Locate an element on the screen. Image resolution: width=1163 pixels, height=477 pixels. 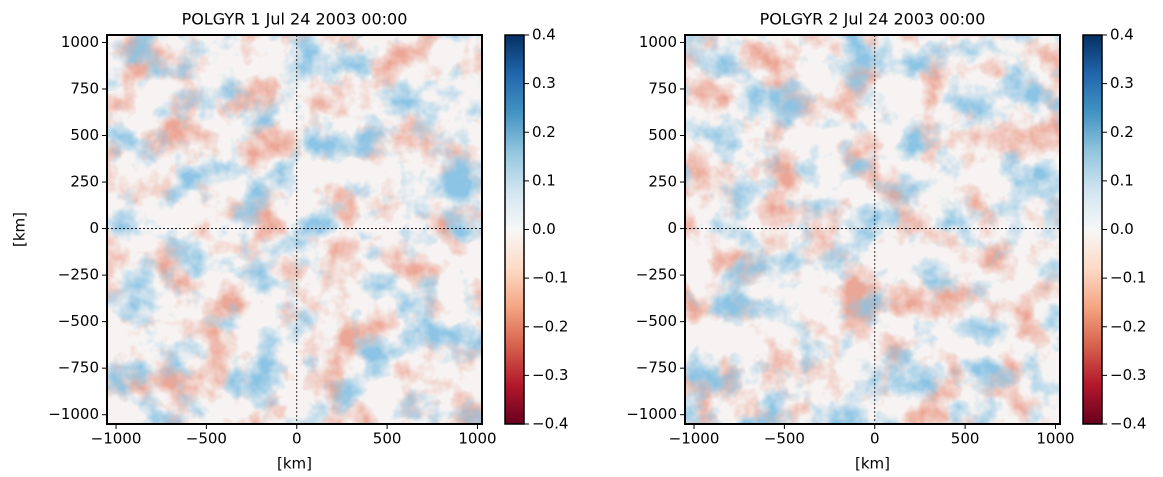
chart-title: POLGYR 2 Jul 24 2003 00:00 is located at coordinates (873, 19).